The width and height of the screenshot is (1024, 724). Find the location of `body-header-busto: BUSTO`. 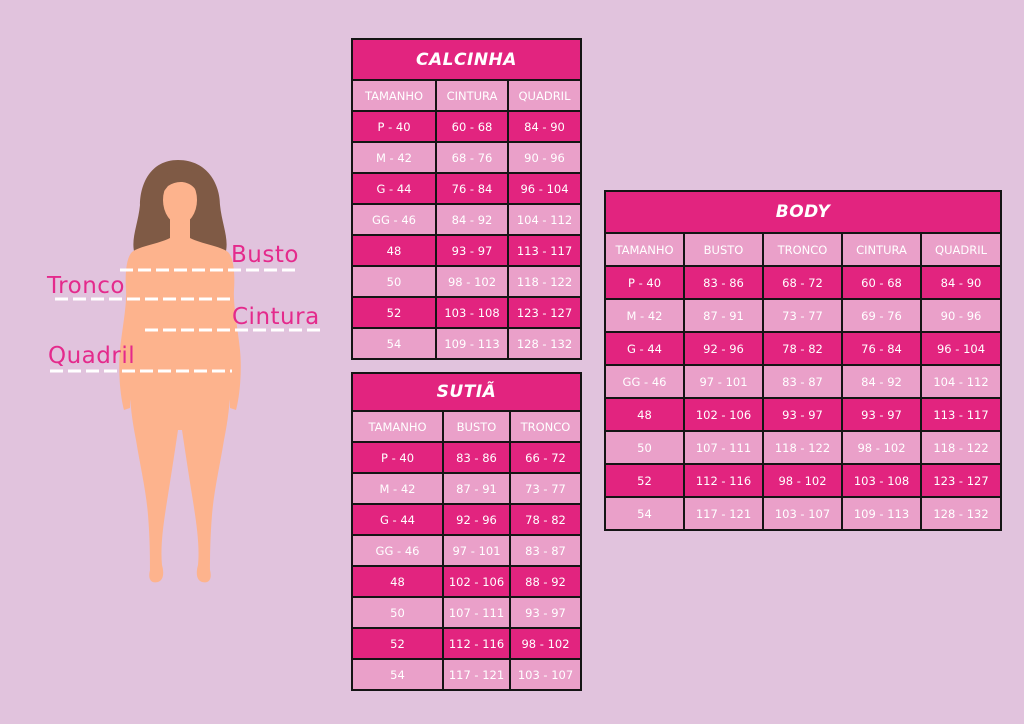

body-header-busto: BUSTO is located at coordinates (723, 249).